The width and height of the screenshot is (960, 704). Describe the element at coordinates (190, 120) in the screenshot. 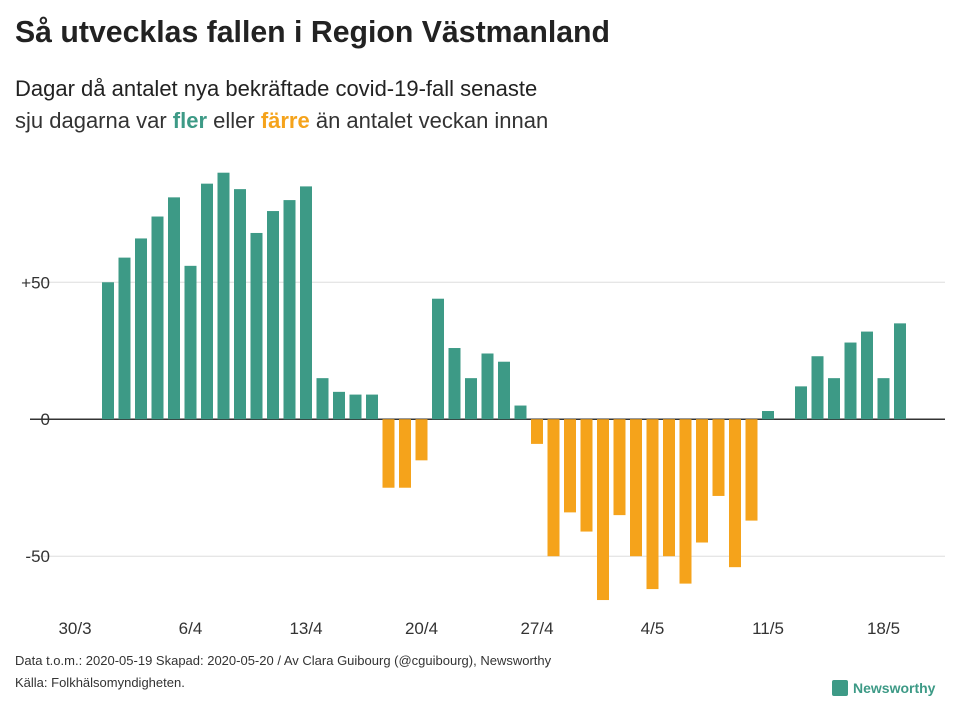

I see `subtitle-highlight: fler` at that location.